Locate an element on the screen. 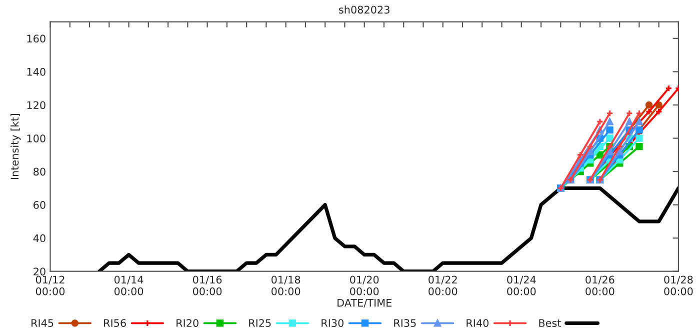  y-tick-label: 60 is located at coordinates (40, 205).